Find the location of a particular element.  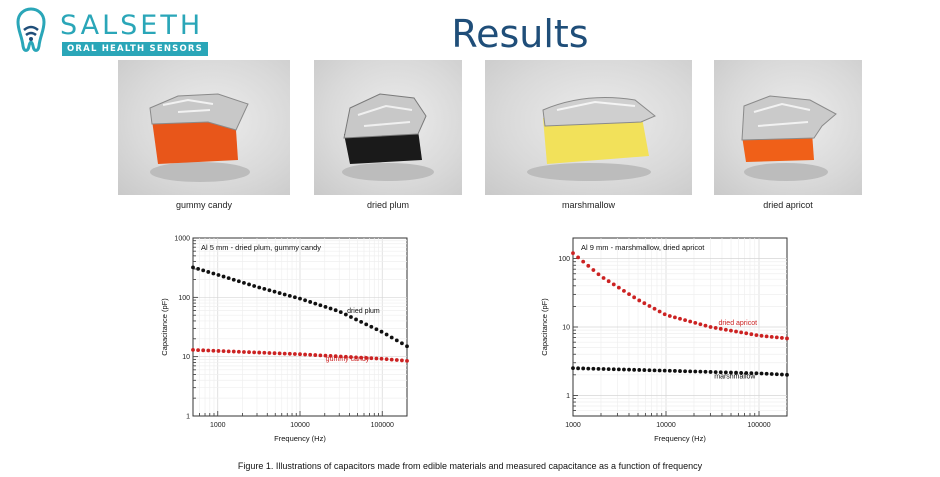

y-tick-label: 1000 is located at coordinates (182, 239).